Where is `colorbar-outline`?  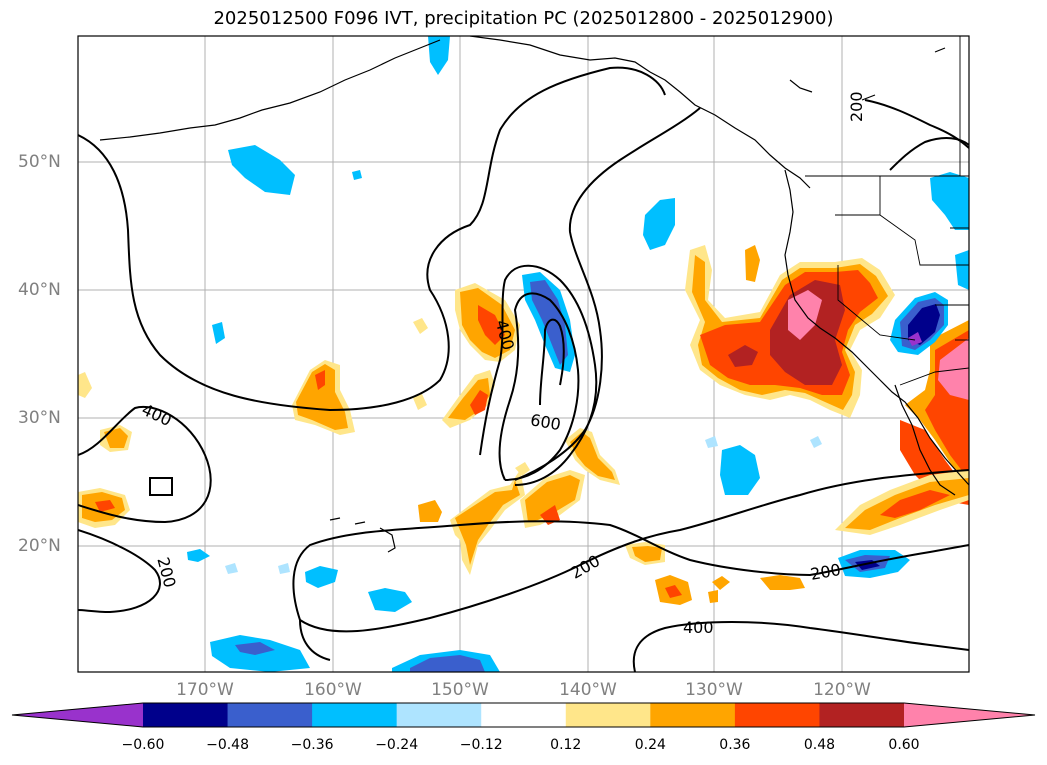 colorbar-outline is located at coordinates (523, 715).